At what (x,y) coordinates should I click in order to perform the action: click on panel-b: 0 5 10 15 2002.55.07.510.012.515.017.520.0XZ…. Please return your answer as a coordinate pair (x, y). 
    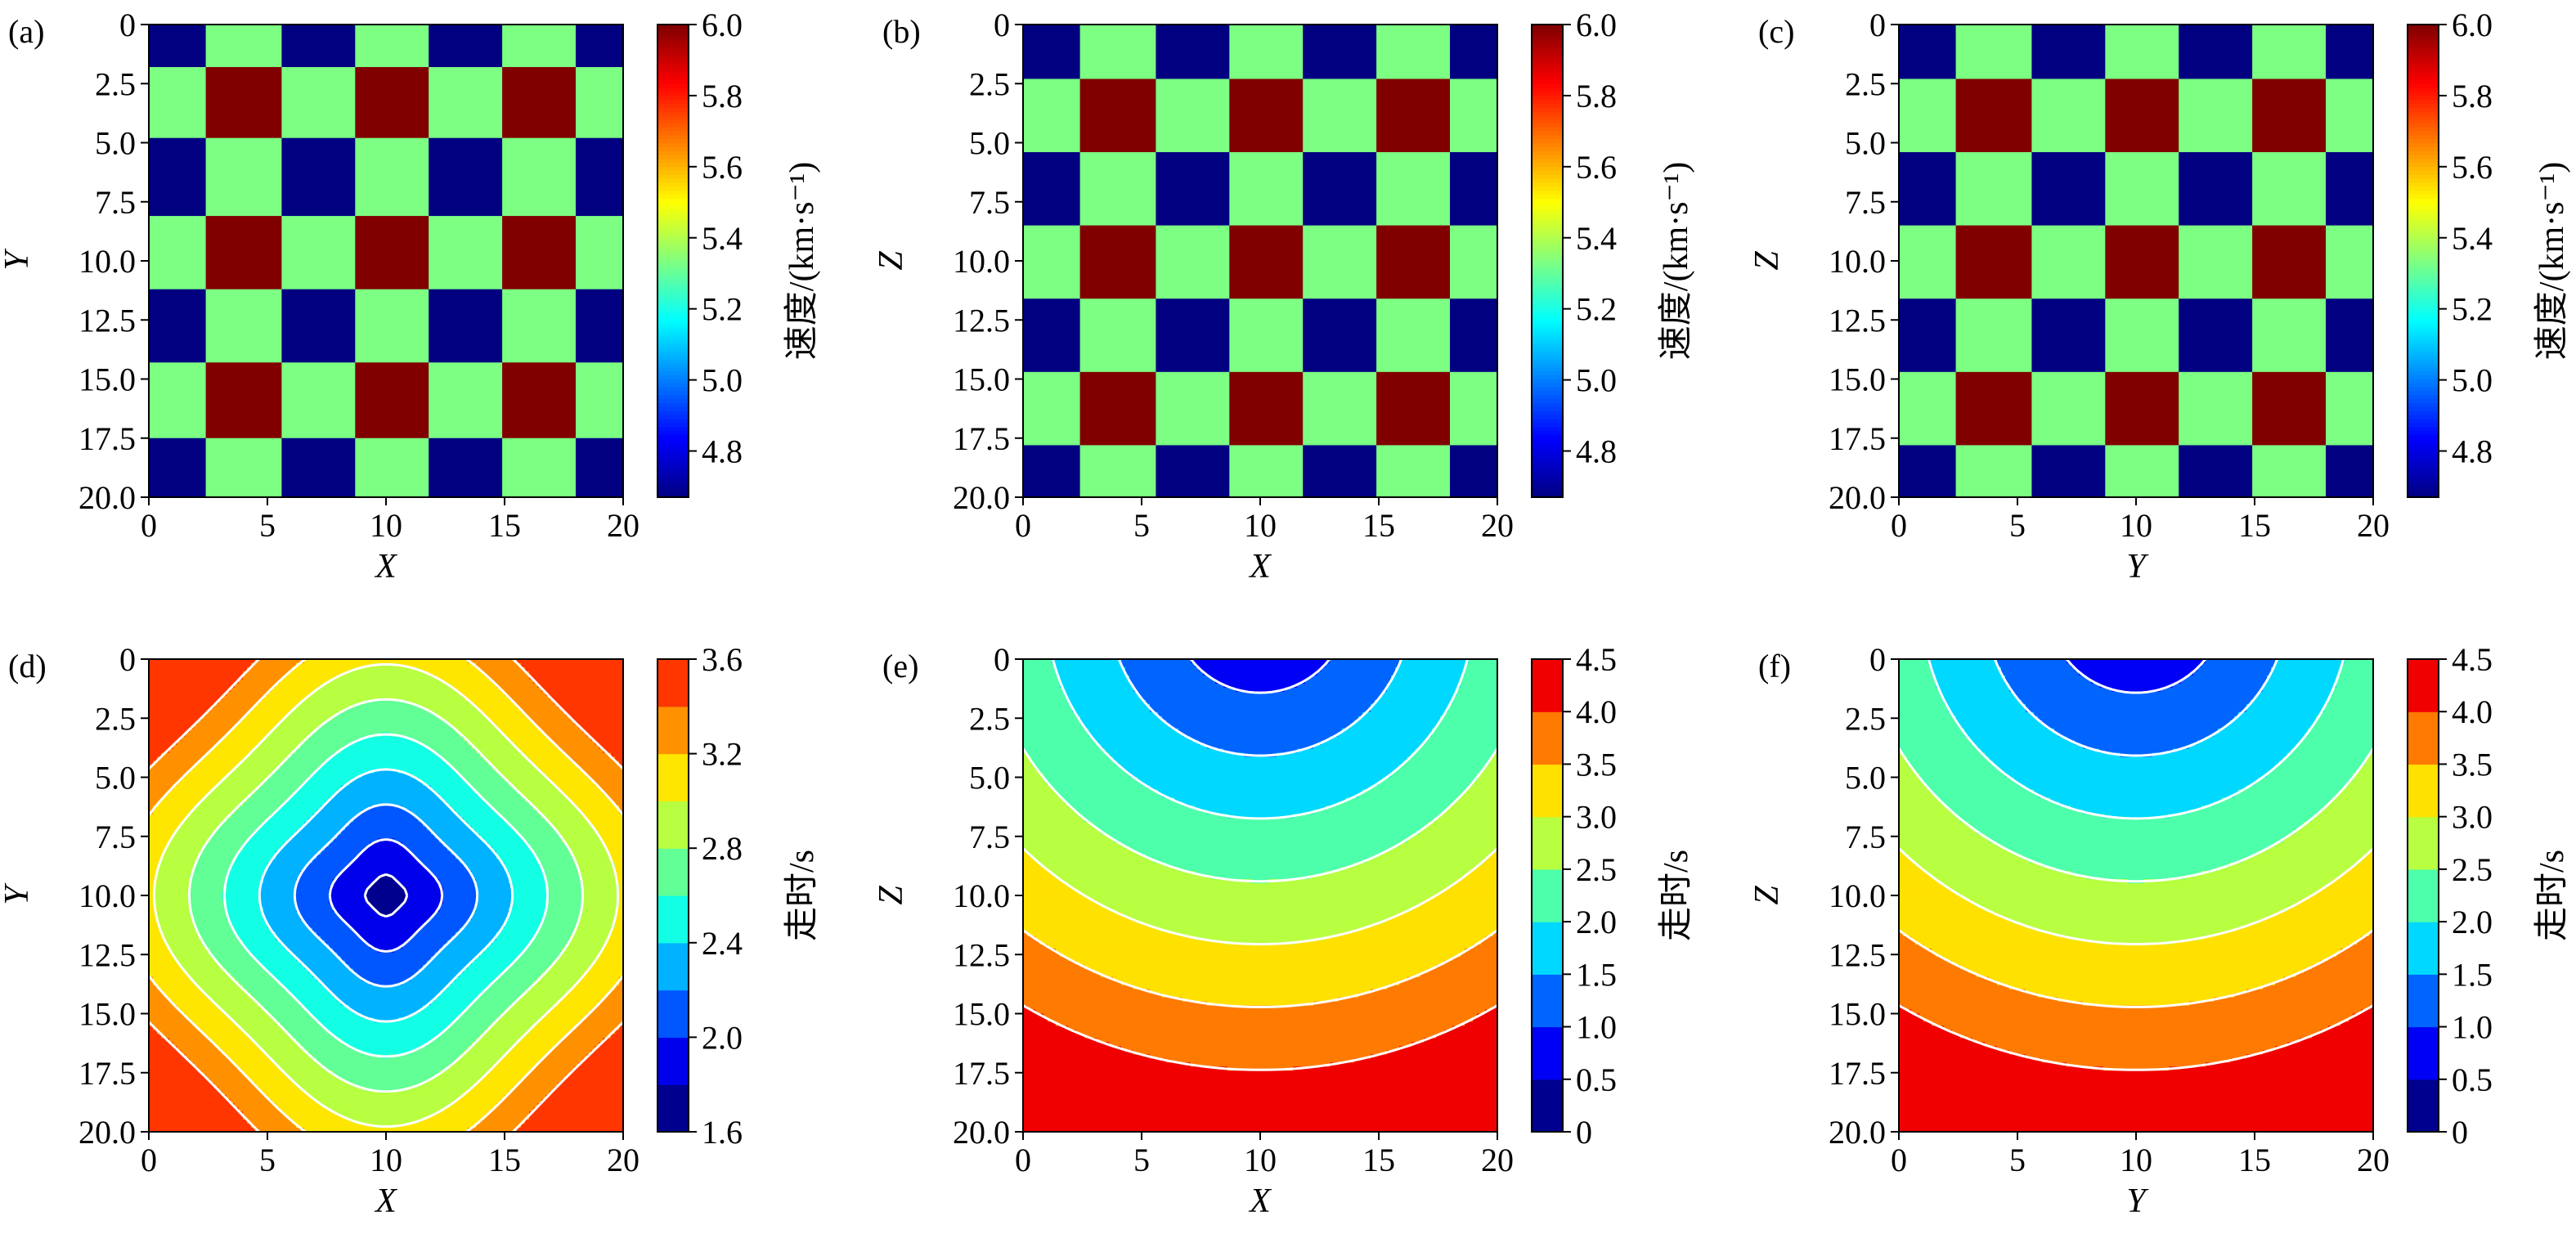
    Looking at the image, I should click on (1284, 296).